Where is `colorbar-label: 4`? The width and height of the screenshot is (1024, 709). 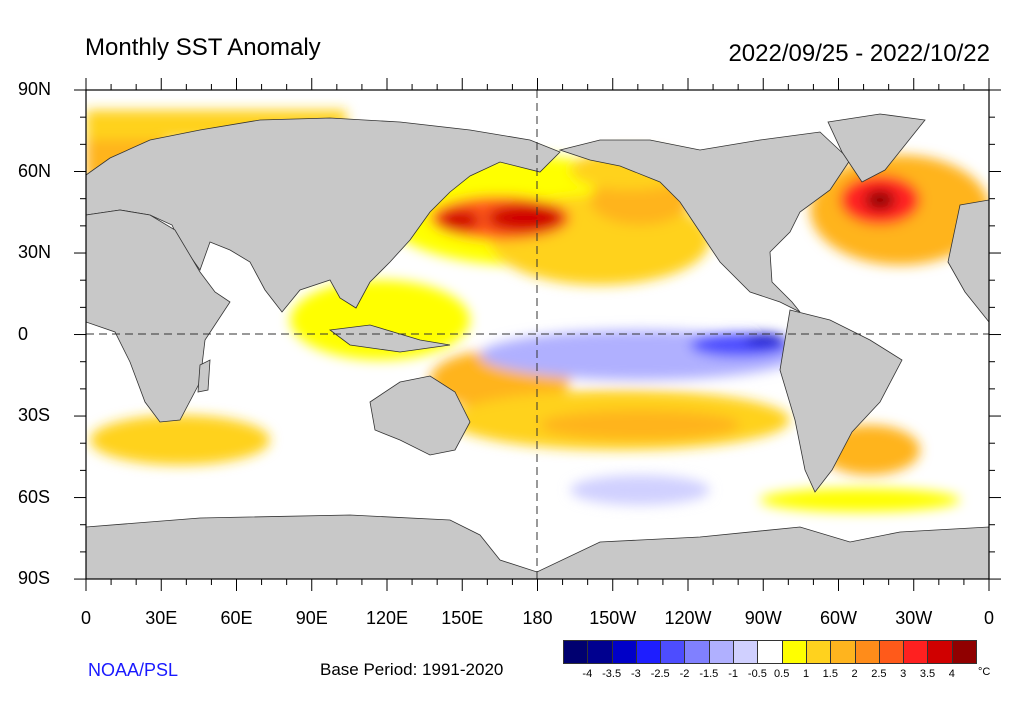 colorbar-label: 4 is located at coordinates (951, 674).